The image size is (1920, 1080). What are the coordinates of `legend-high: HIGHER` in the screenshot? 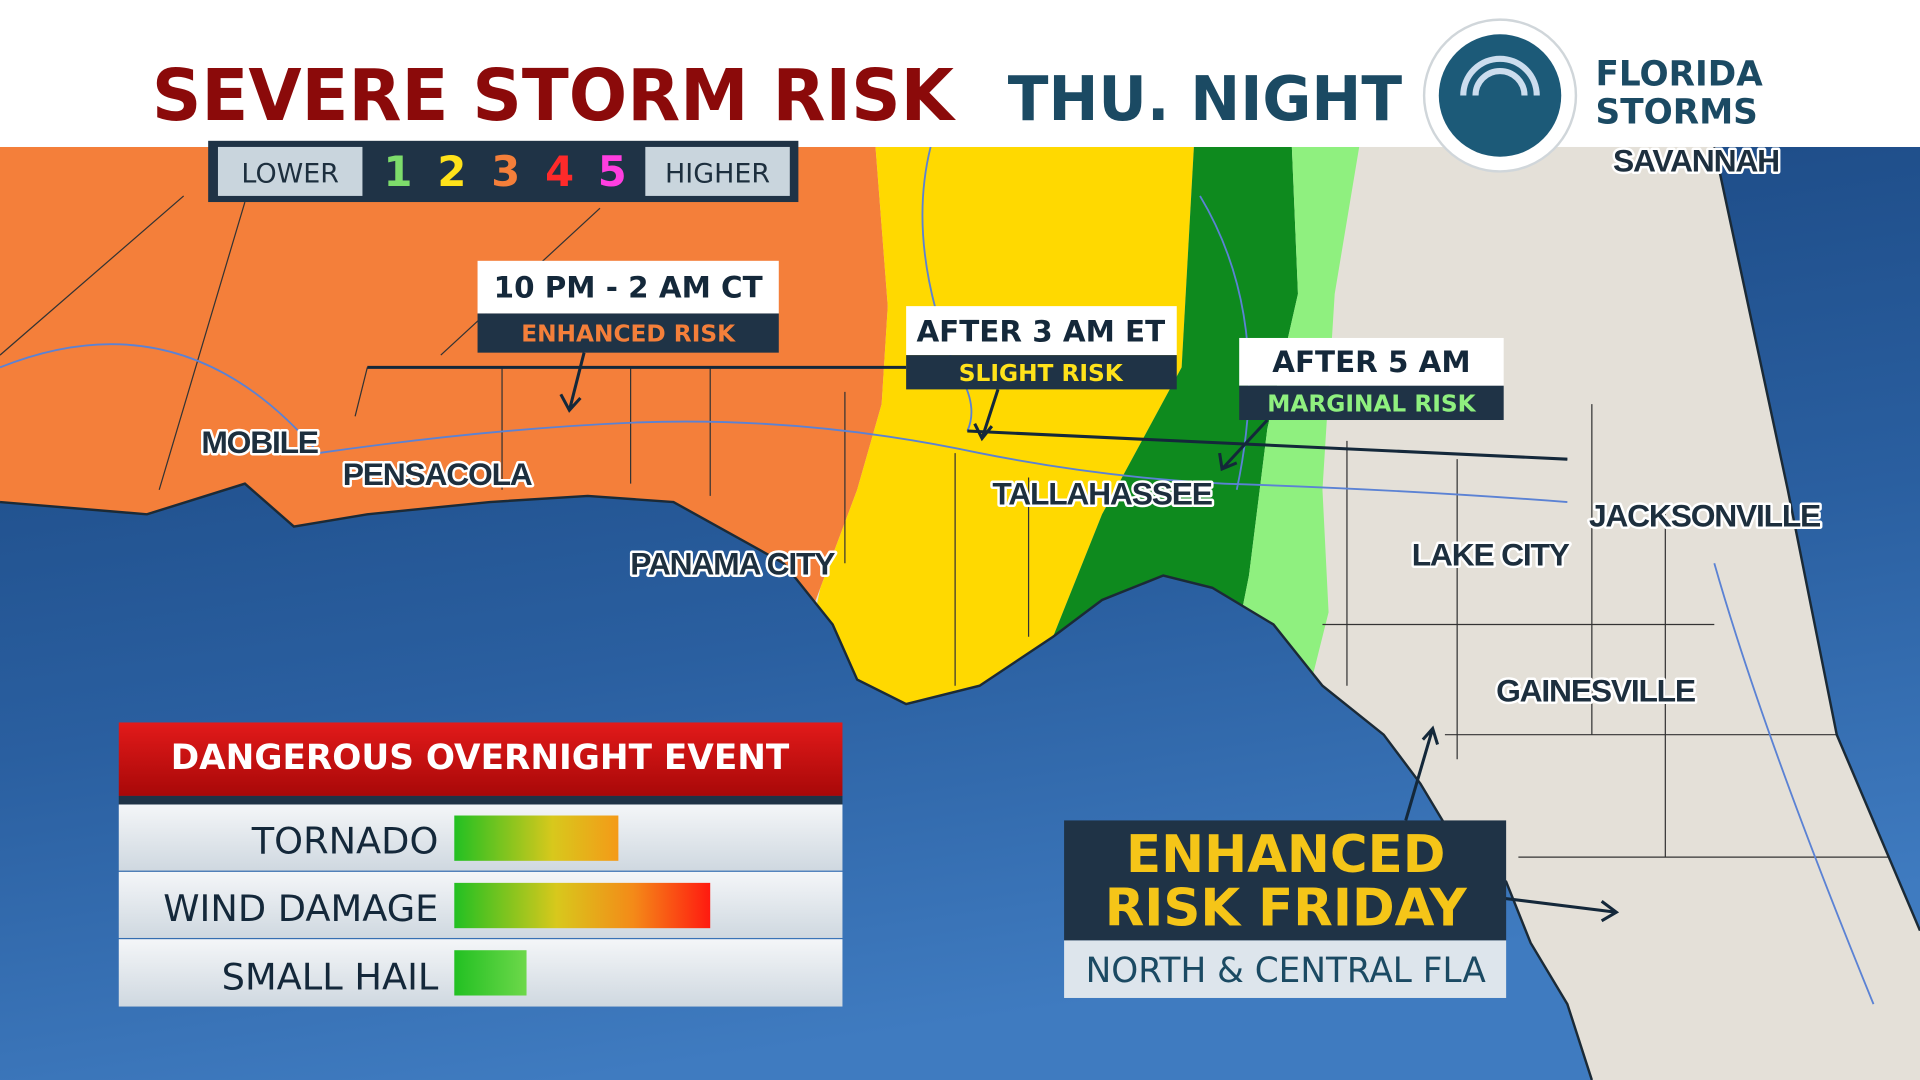 It's located at (717, 173).